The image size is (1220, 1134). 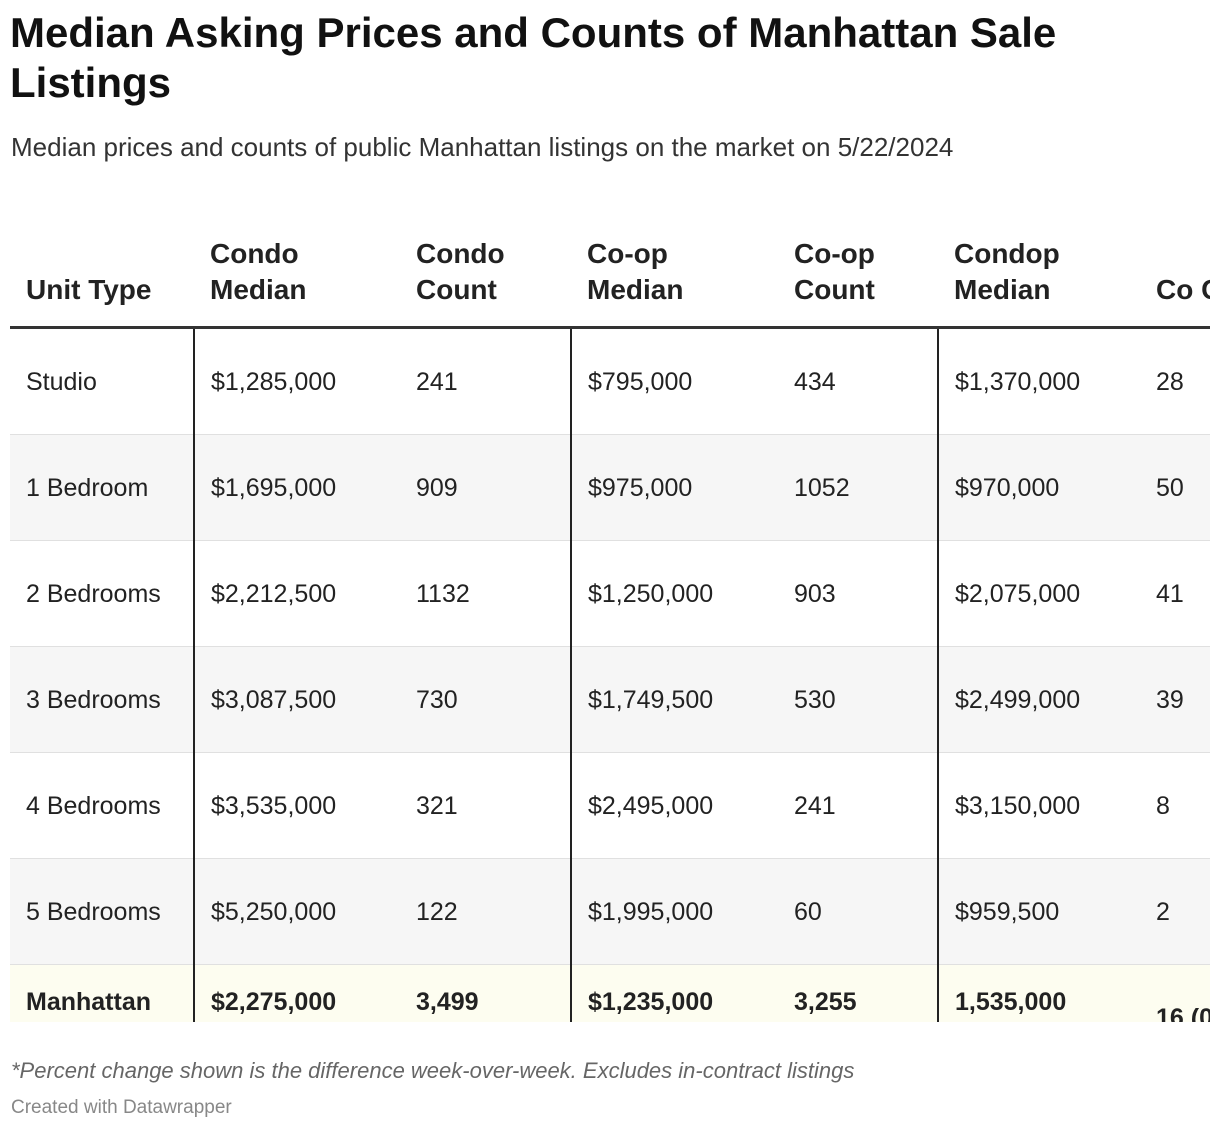 What do you see at coordinates (485, 699) in the screenshot?
I see `table-cell: 730` at bounding box center [485, 699].